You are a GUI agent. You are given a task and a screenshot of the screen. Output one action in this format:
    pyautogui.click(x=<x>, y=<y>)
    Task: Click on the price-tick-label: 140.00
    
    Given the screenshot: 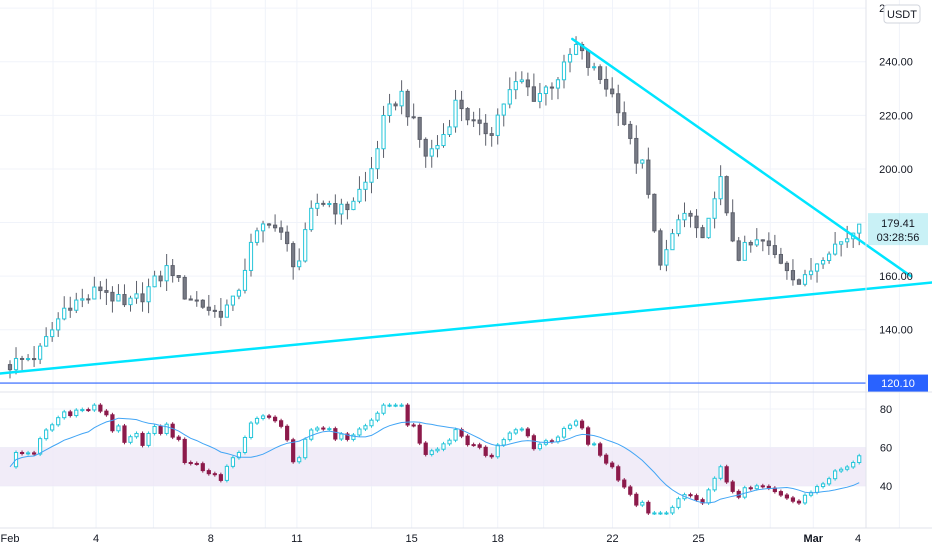 What is the action you would take?
    pyautogui.click(x=896, y=331)
    